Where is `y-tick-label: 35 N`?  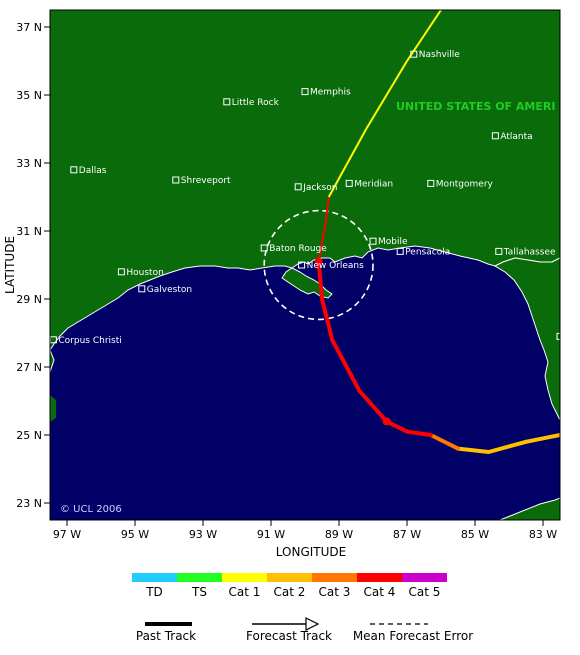 y-tick-label: 35 N is located at coordinates (29, 95).